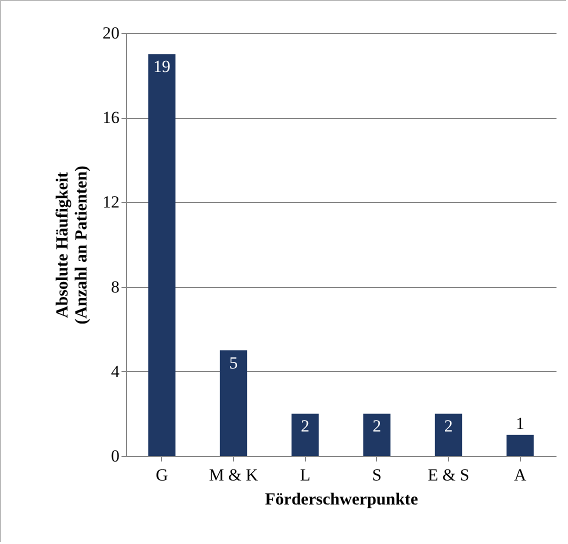  Describe the element at coordinates (111, 202) in the screenshot. I see `y-tick-label: 12` at that location.